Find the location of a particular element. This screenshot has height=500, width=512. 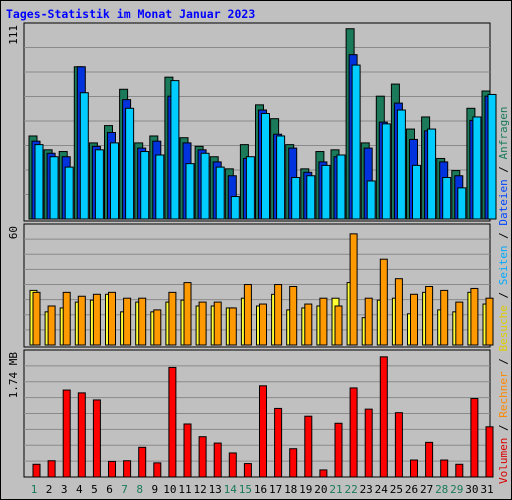

x-tick-label-13: 13 is located at coordinates (215, 489).